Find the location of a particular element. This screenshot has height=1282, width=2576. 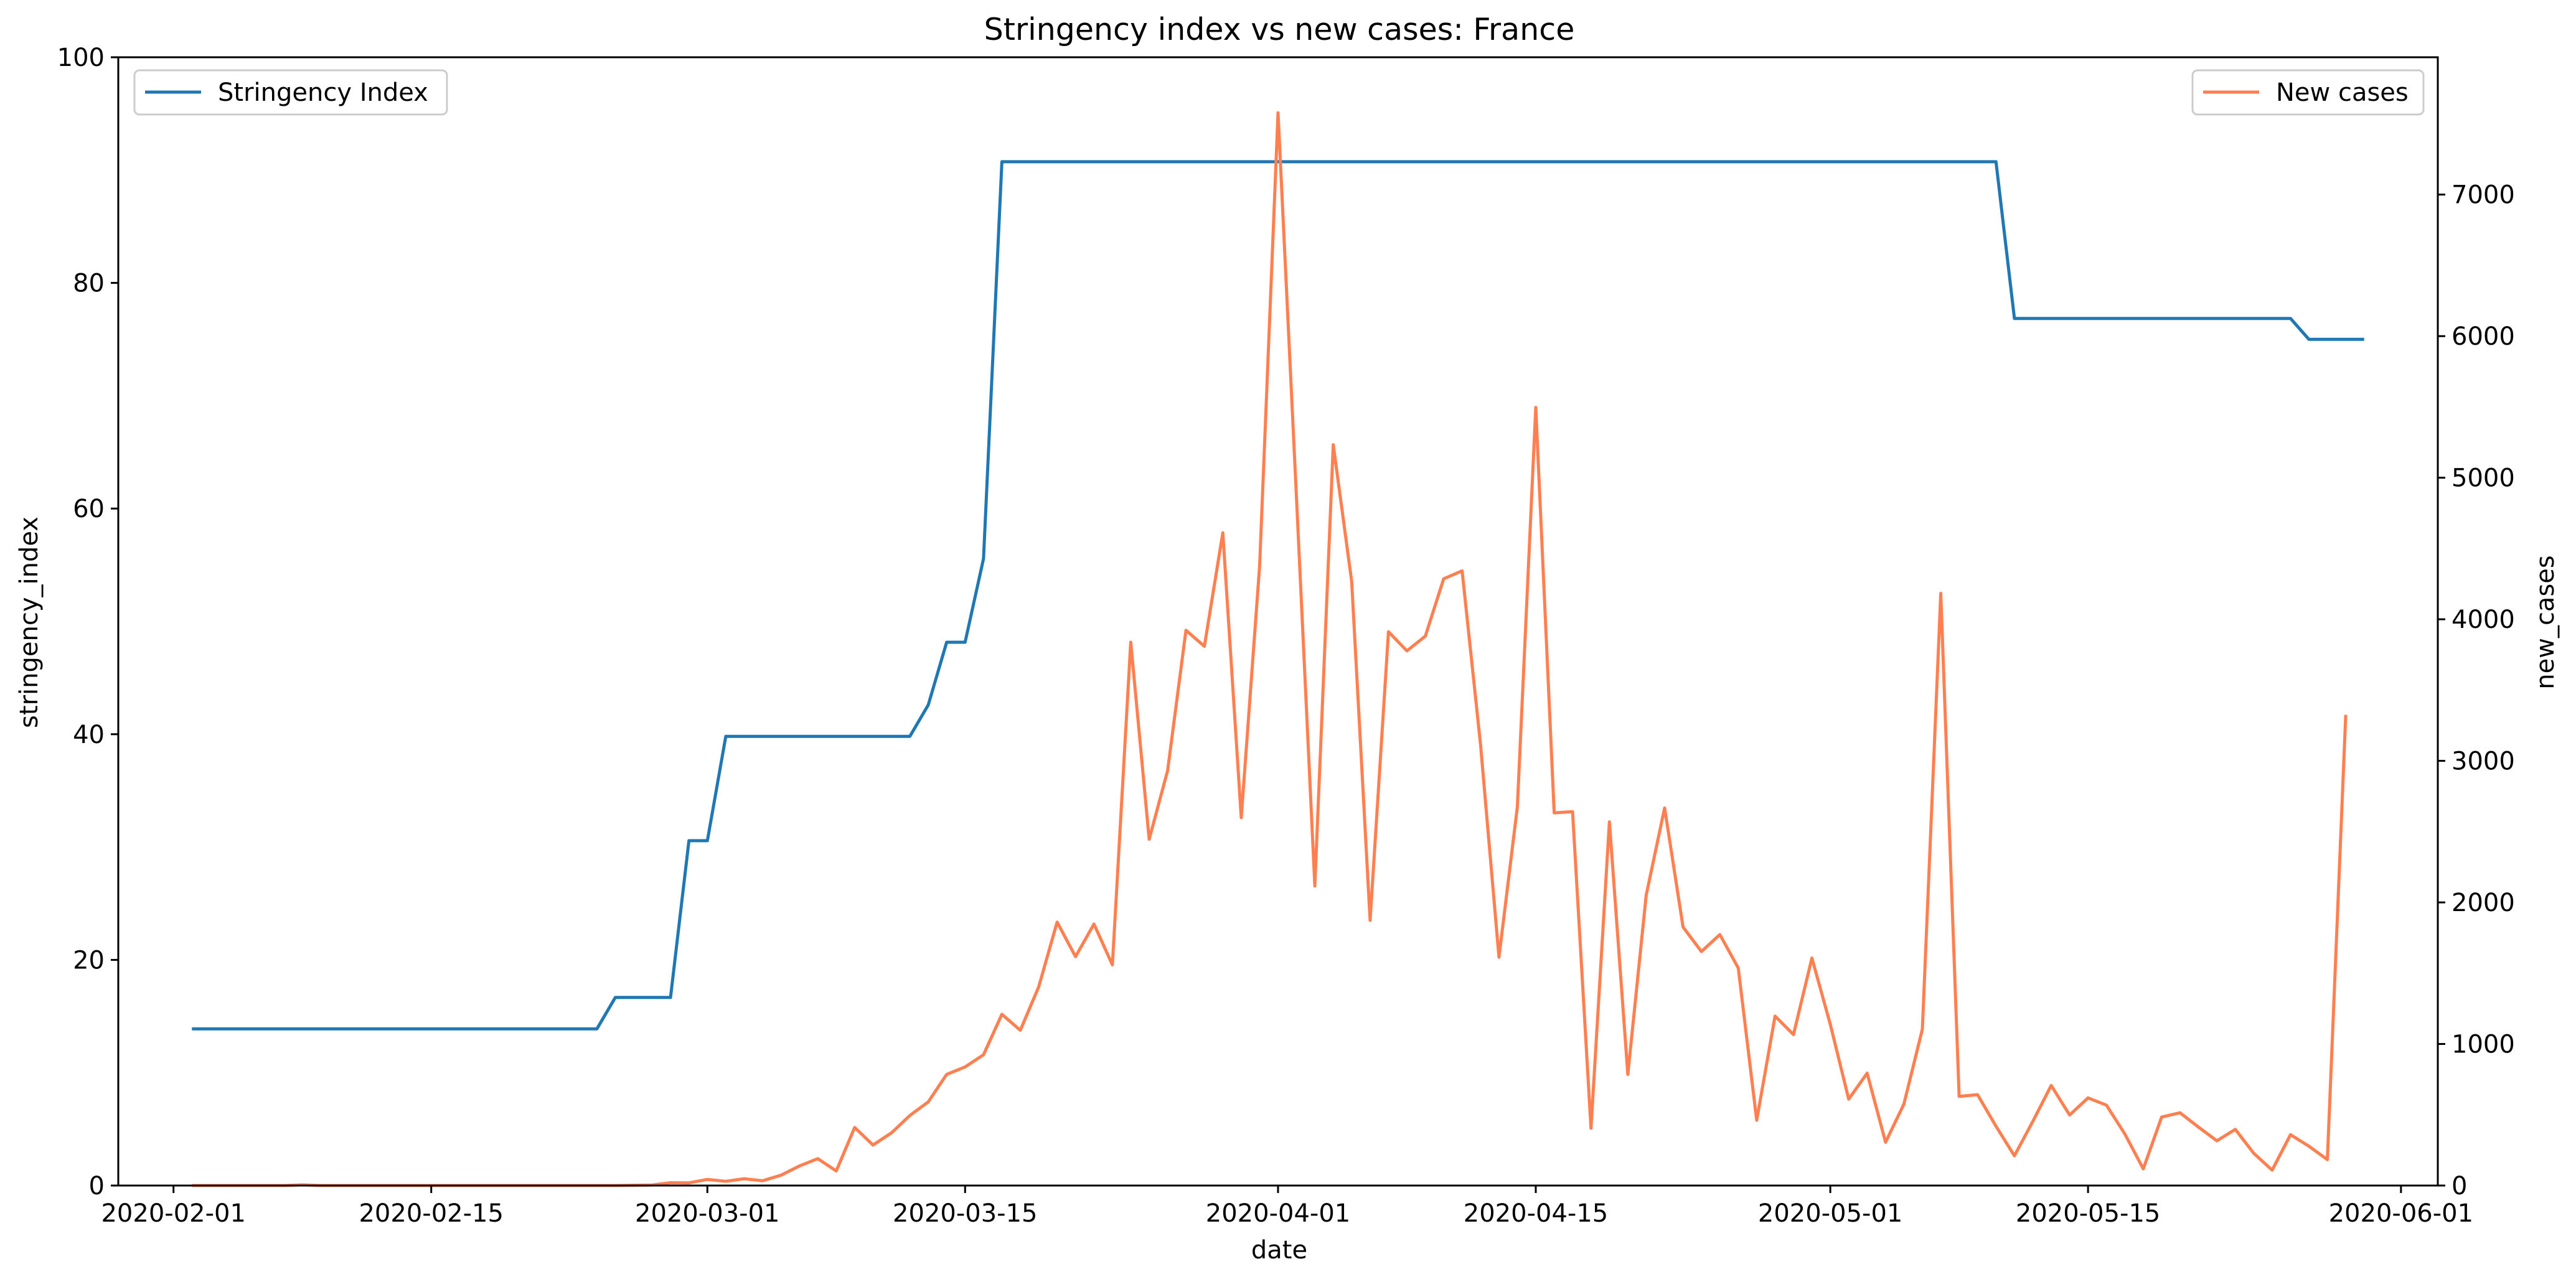

x-tick-label: 2020-03-01 is located at coordinates (707, 1213).